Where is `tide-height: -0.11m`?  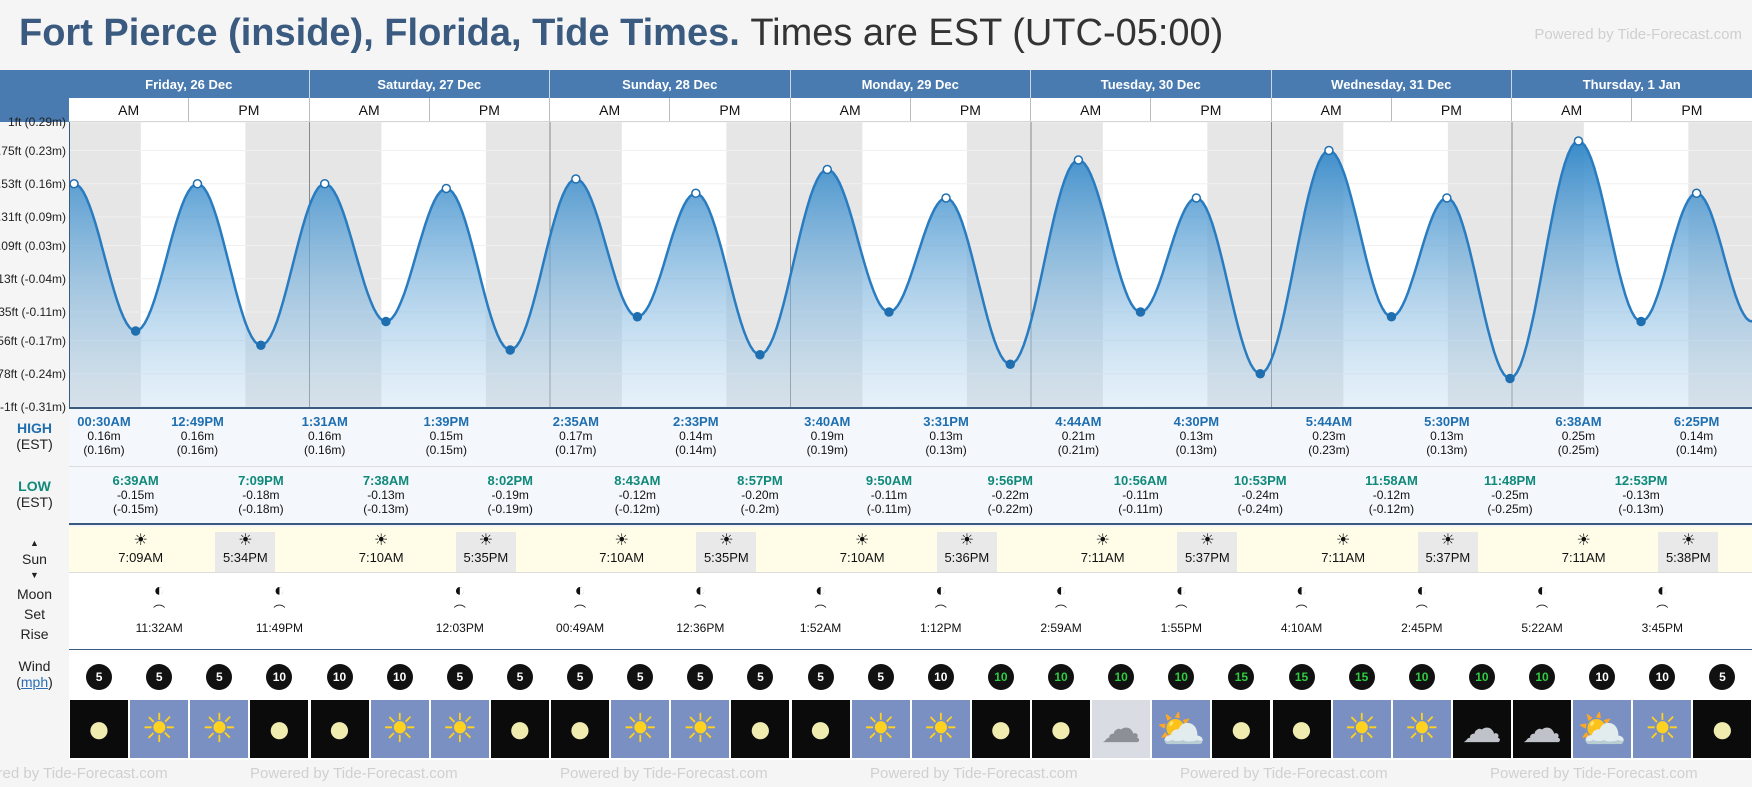 tide-height: -0.11m is located at coordinates (889, 495).